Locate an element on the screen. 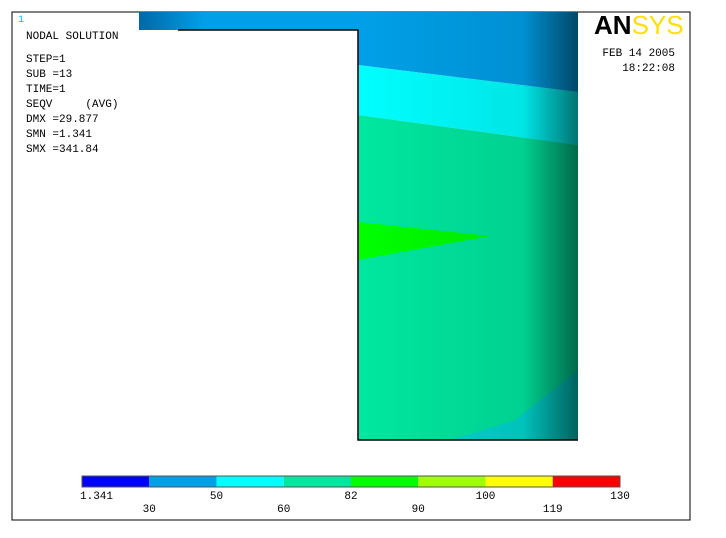  info-line: SUB =13 is located at coordinates (49, 75).